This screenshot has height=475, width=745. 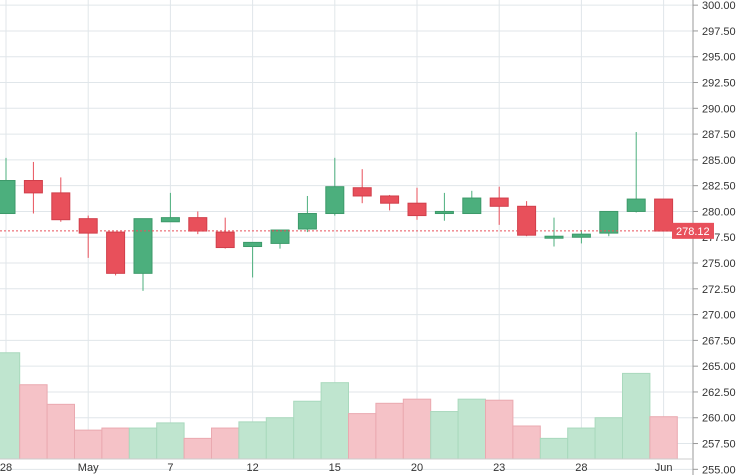 What do you see at coordinates (417, 468) in the screenshot?
I see `x-tick-label: 20` at bounding box center [417, 468].